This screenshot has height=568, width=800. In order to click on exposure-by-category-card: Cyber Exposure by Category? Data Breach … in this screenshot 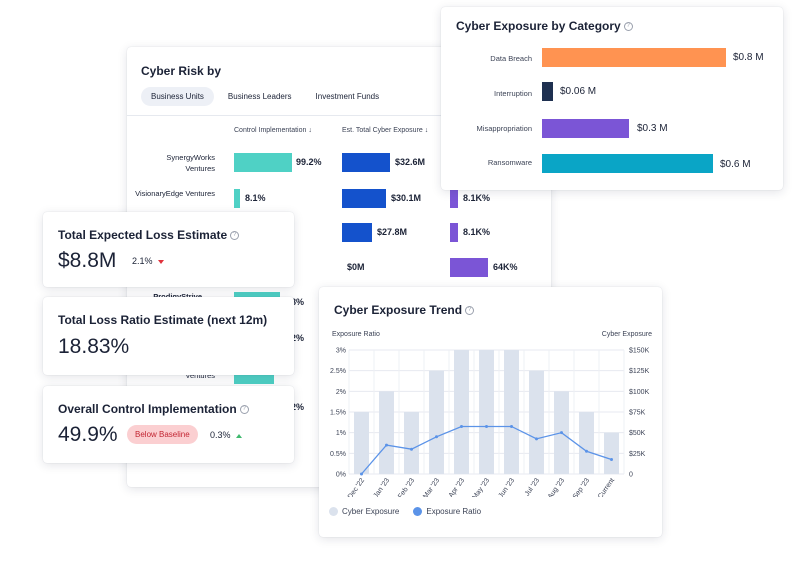, I will do `click(612, 98)`.